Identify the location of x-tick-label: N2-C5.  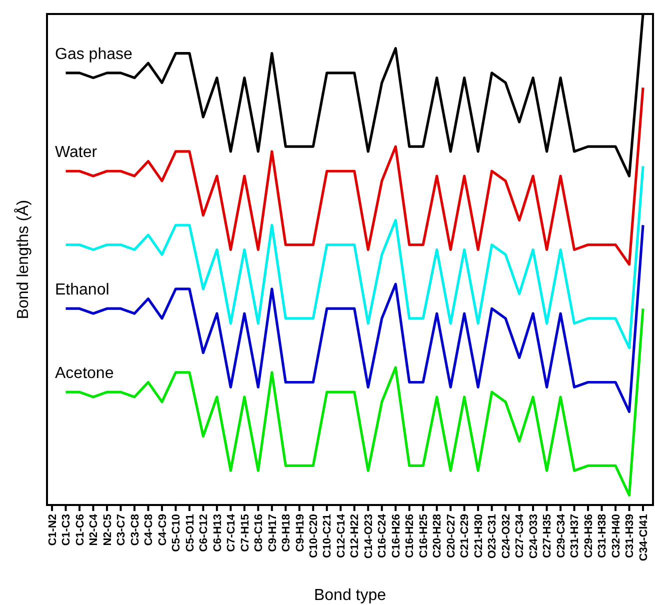
(108, 530).